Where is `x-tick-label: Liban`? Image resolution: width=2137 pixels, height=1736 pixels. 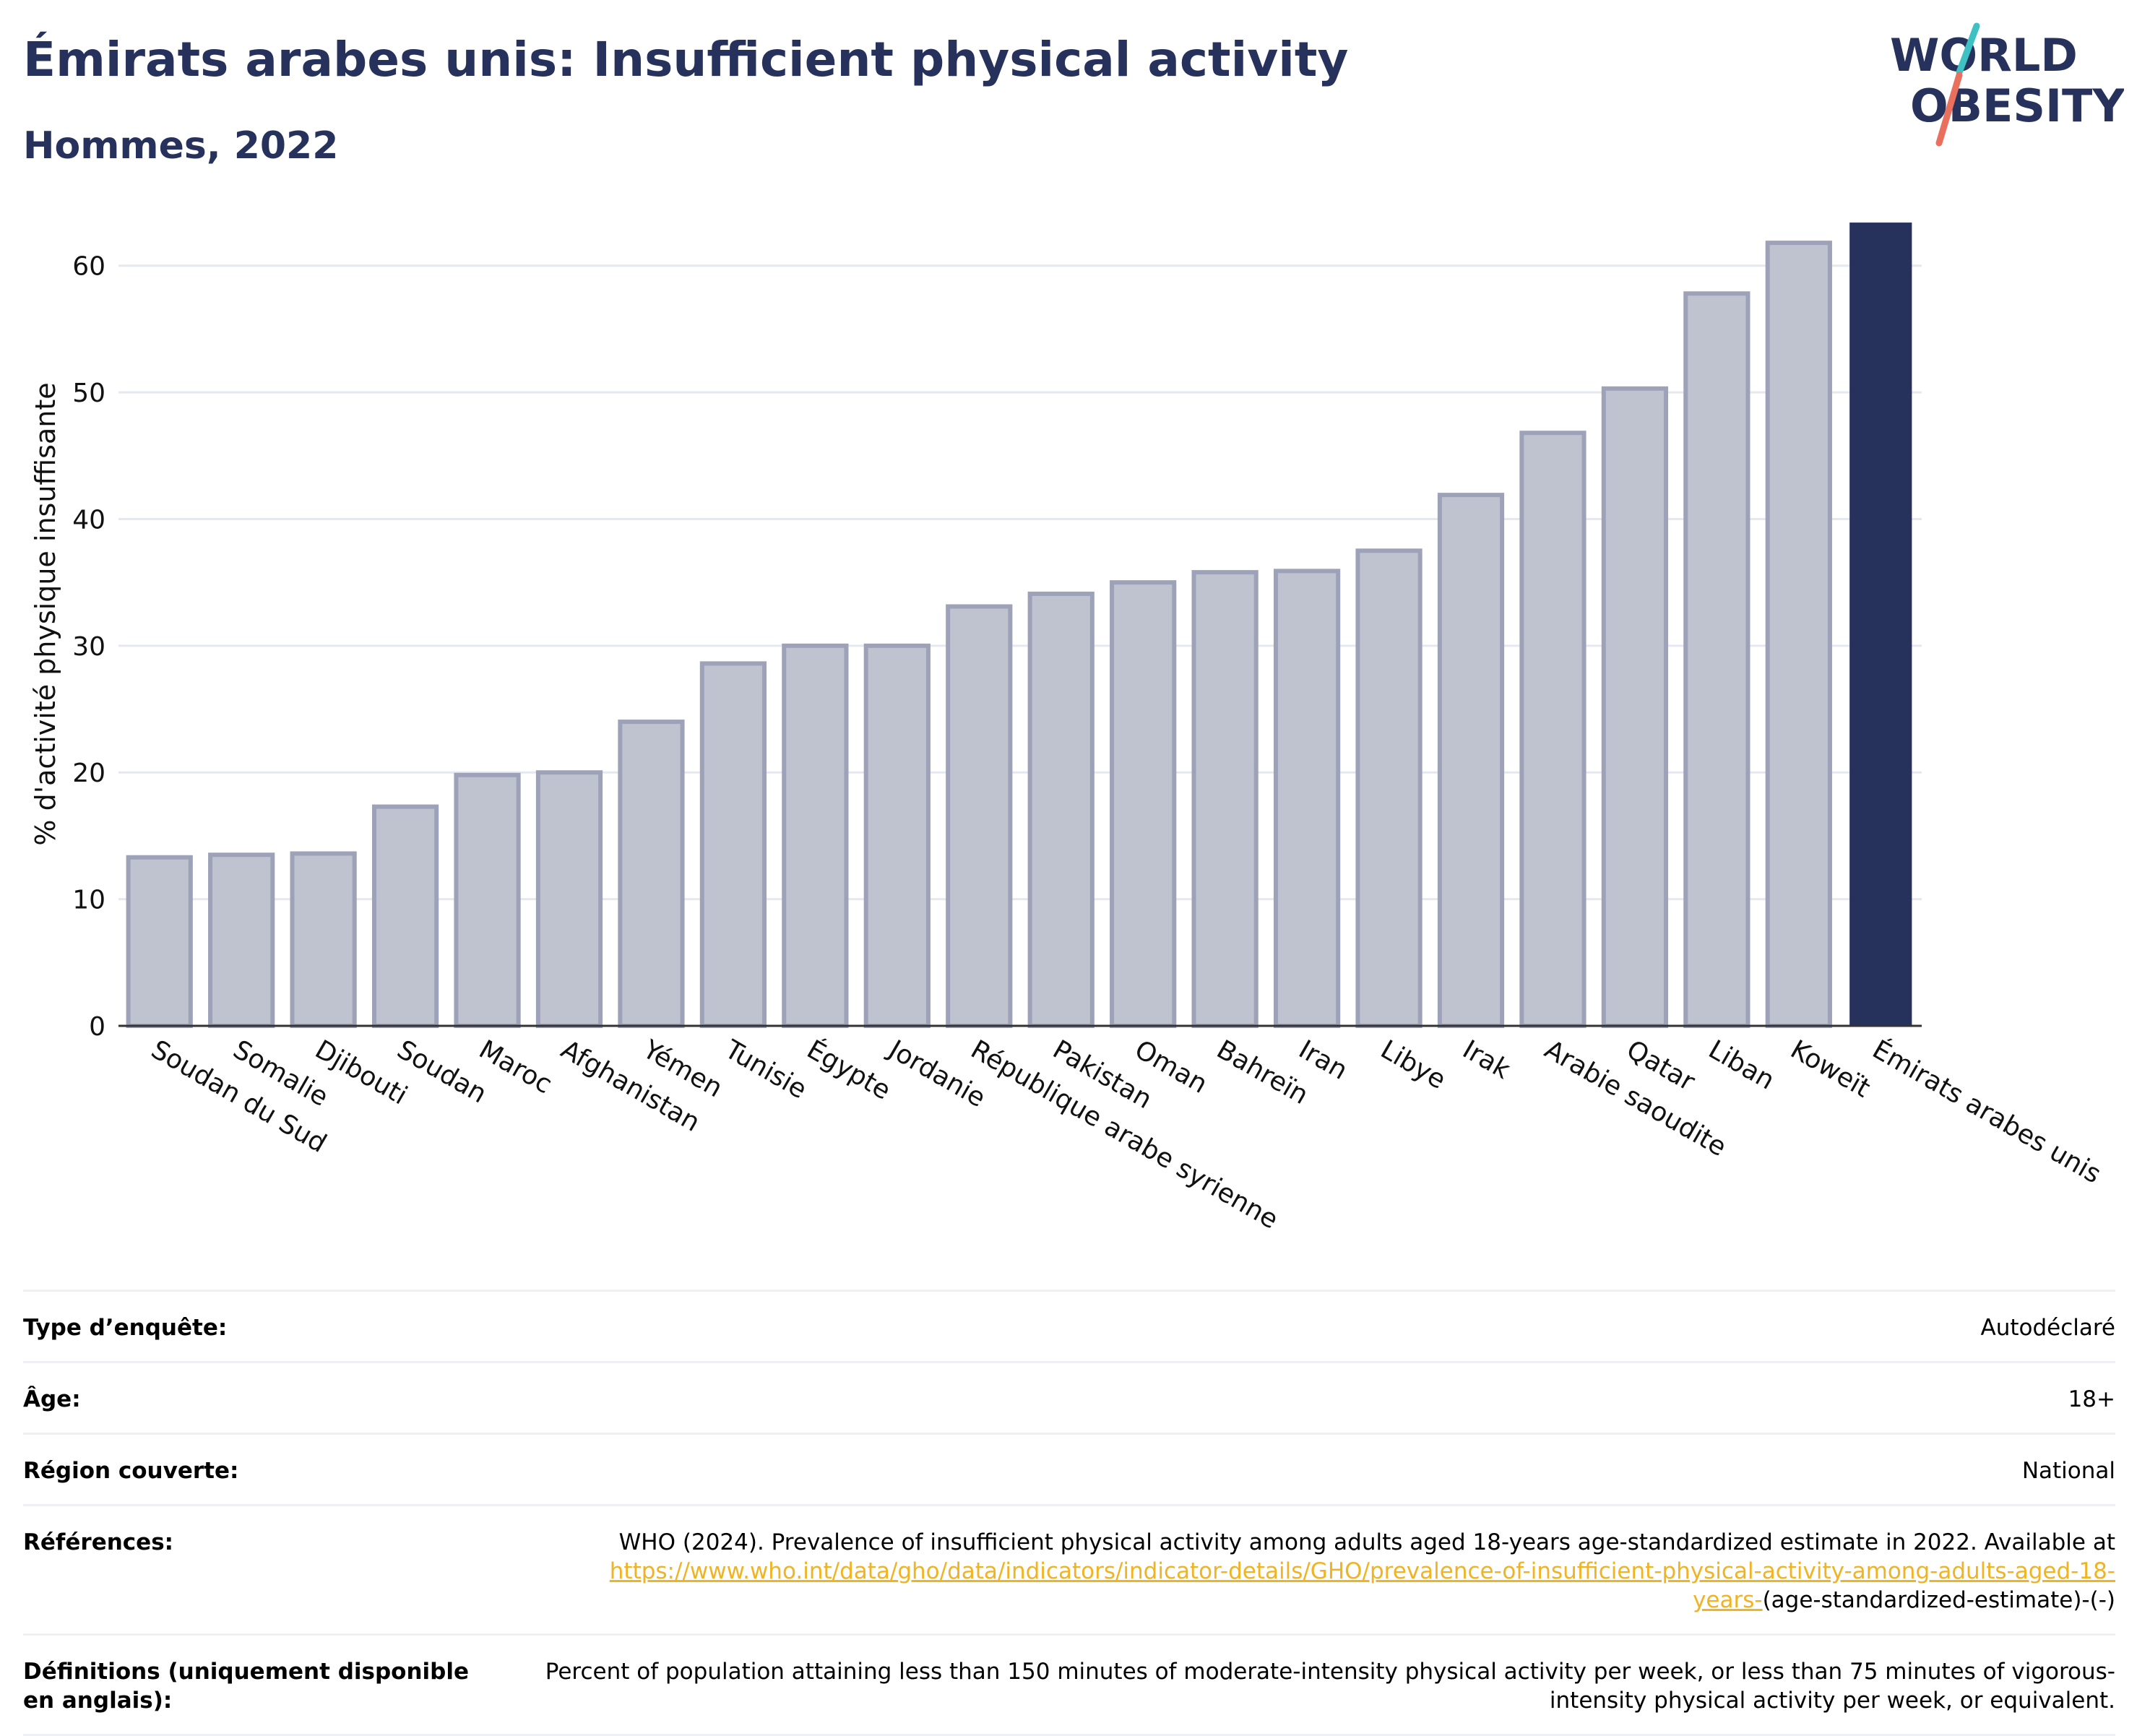
x-tick-label: Liban is located at coordinates (1741, 1065).